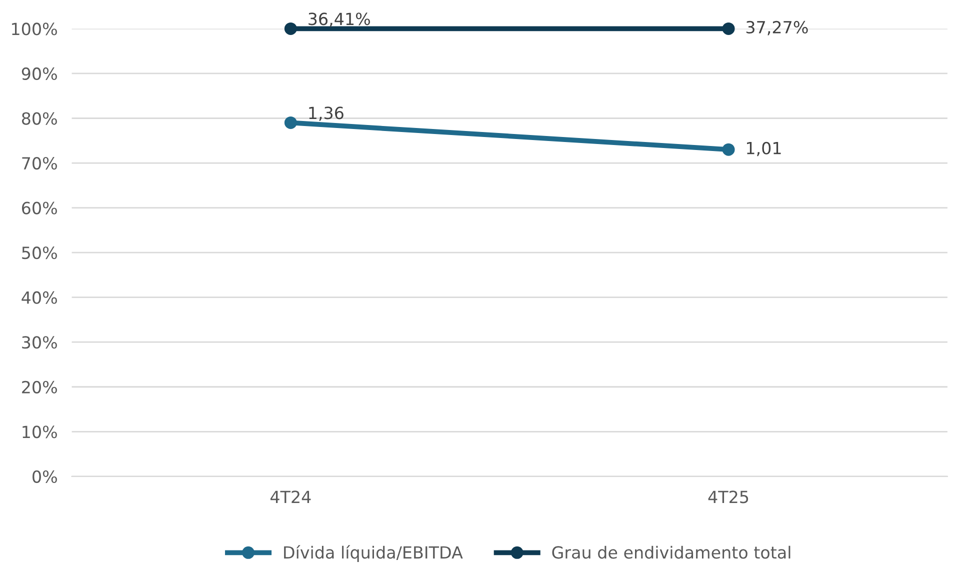 This screenshot has width=957, height=574. I want to click on x-tick-label: 4T25, so click(728, 497).